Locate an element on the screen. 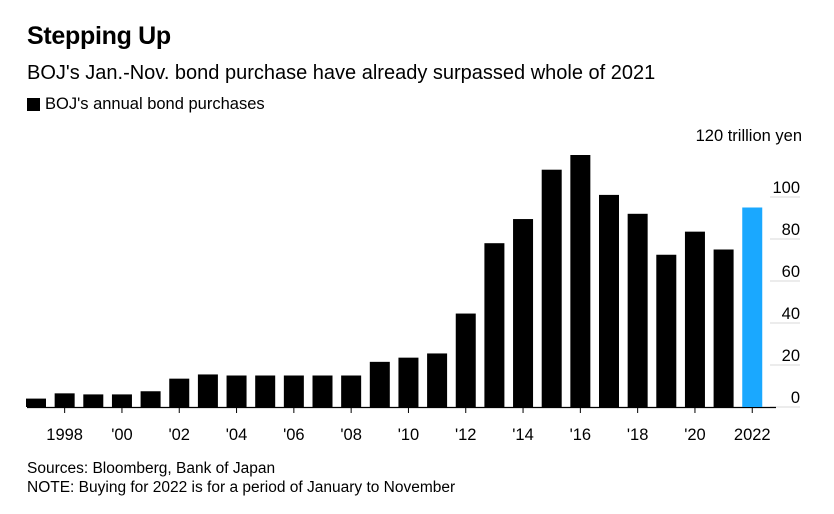  y-axis-unit-label: 120 trillion yen is located at coordinates (749, 136).